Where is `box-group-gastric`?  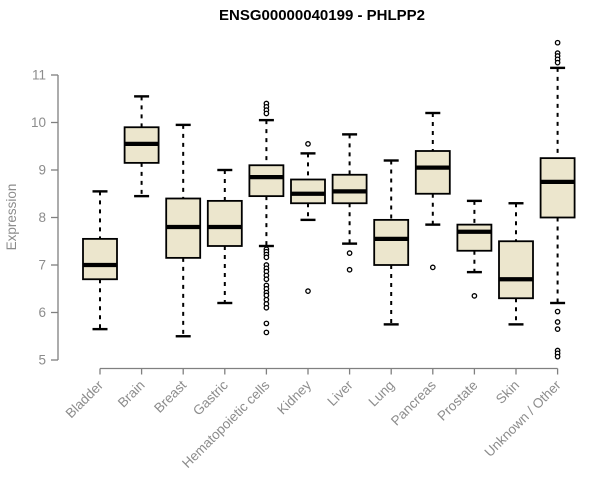
box-group-gastric is located at coordinates (224, 236).